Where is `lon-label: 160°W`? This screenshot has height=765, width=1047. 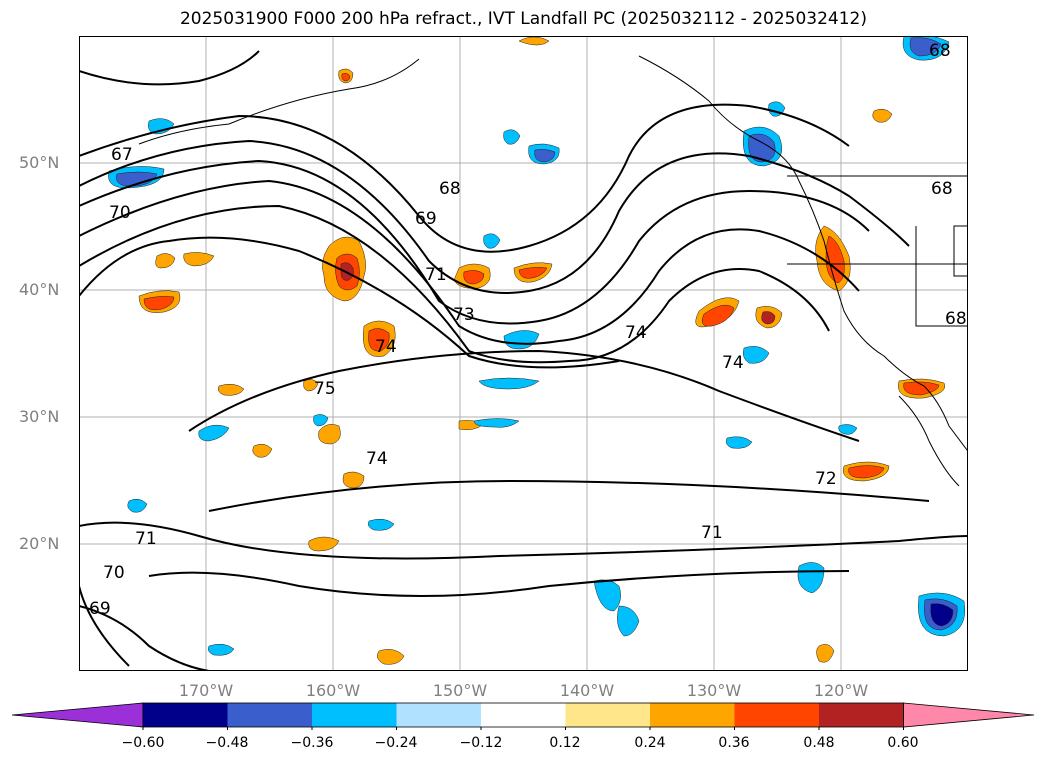 lon-label: 160°W is located at coordinates (333, 690).